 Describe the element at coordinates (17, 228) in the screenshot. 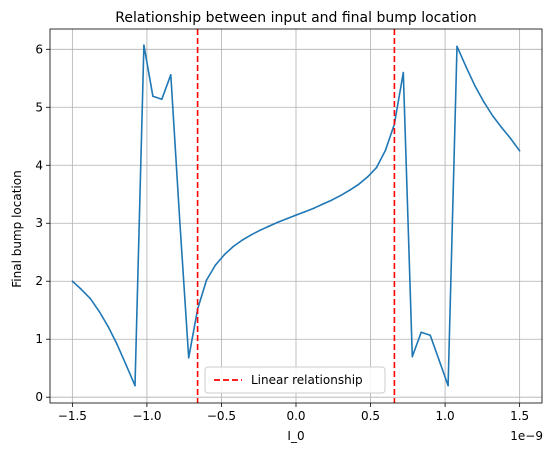

I see `y-axis-label: Final bump location` at that location.